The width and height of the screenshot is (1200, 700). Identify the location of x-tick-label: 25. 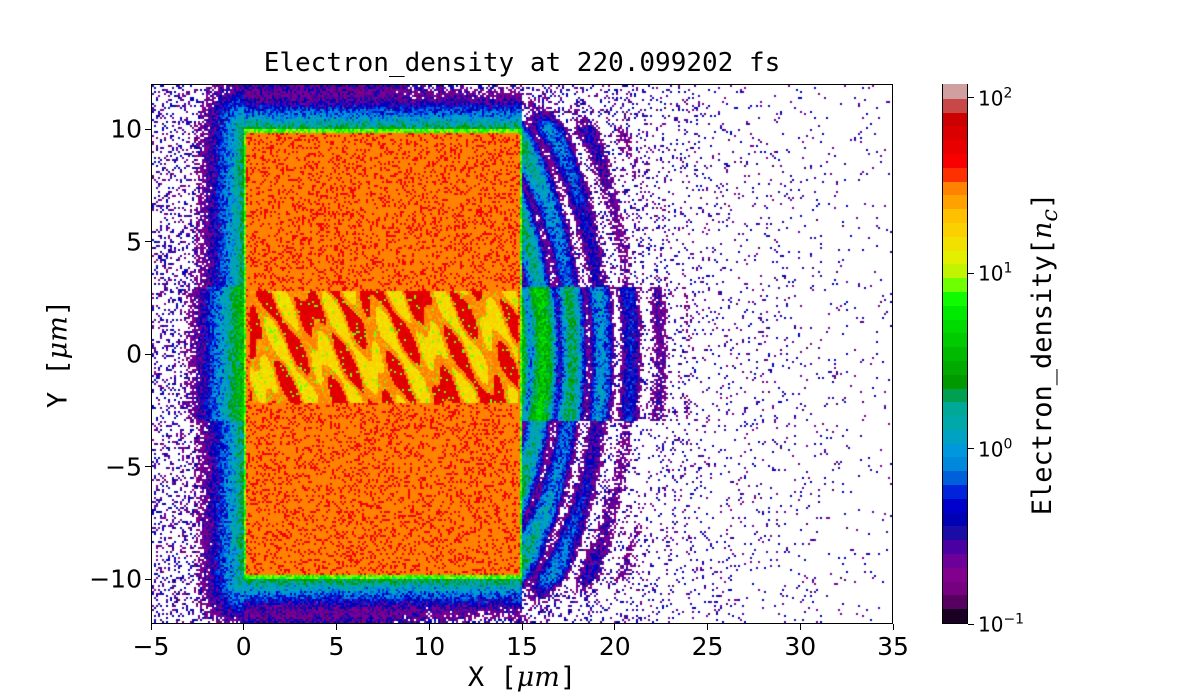
(707, 646).